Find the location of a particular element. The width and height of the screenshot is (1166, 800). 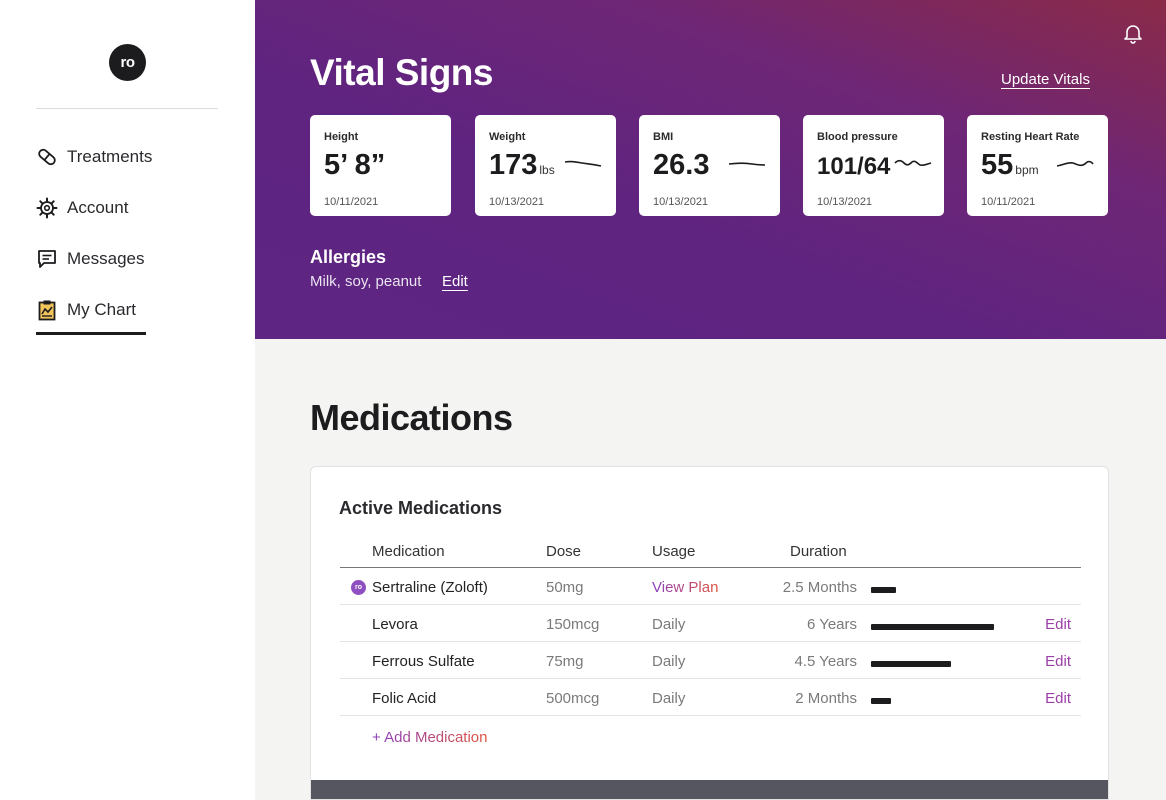

vital-card-bmi: BMI 26.3 10/13/2021 is located at coordinates (709, 165).